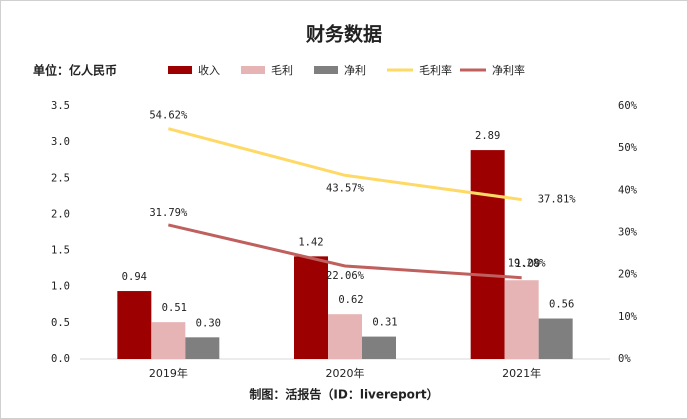 The width and height of the screenshot is (688, 419). What do you see at coordinates (60, 178) in the screenshot?
I see `y-tick-label: 2.5` at bounding box center [60, 178].